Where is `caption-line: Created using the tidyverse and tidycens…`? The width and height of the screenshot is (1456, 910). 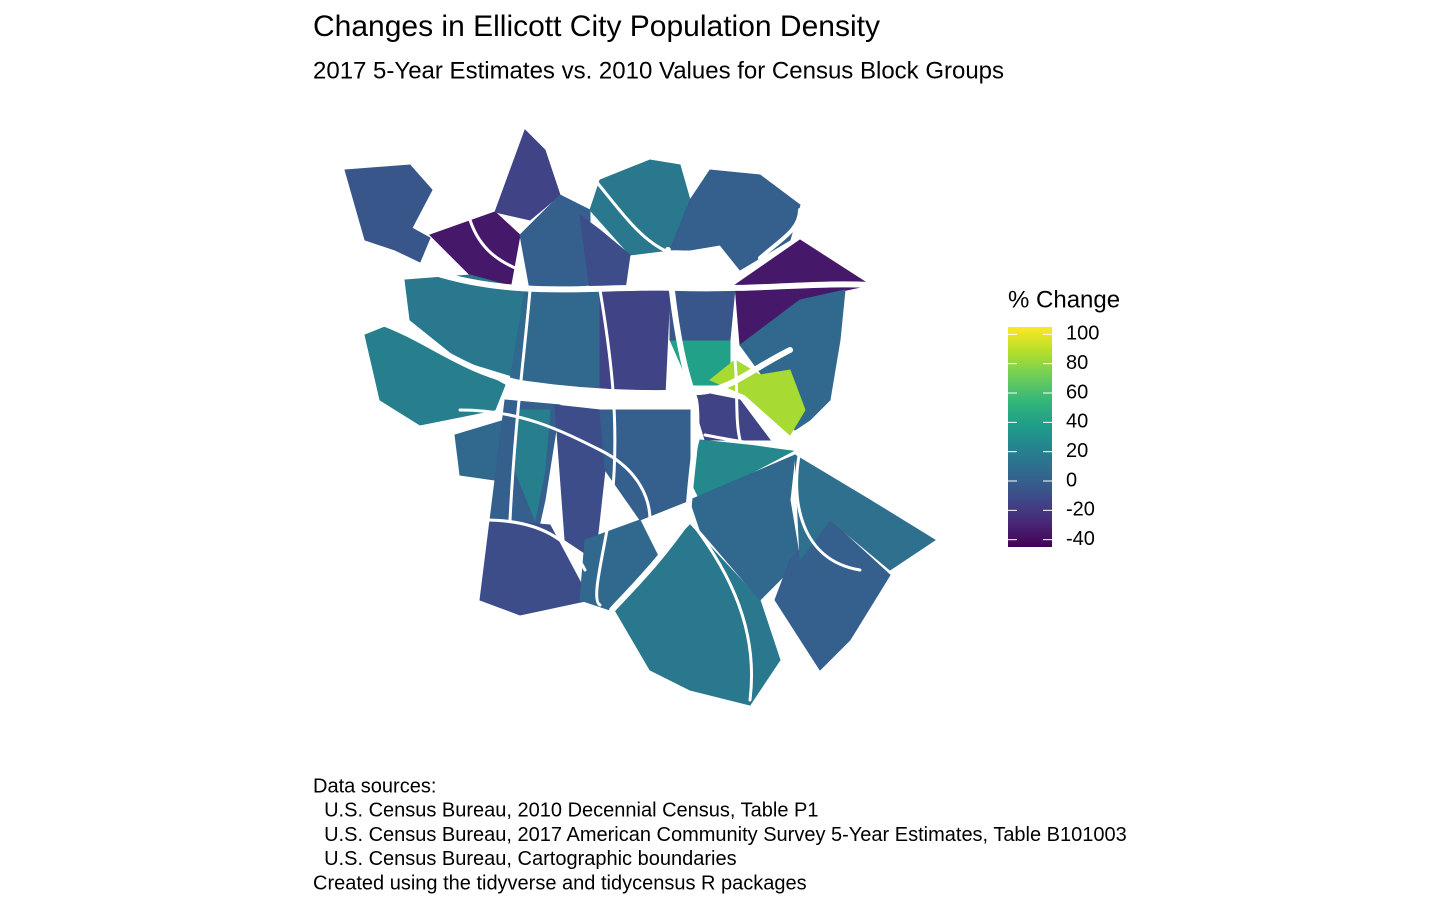 caption-line: Created using the tidyverse and tidycens… is located at coordinates (560, 883).